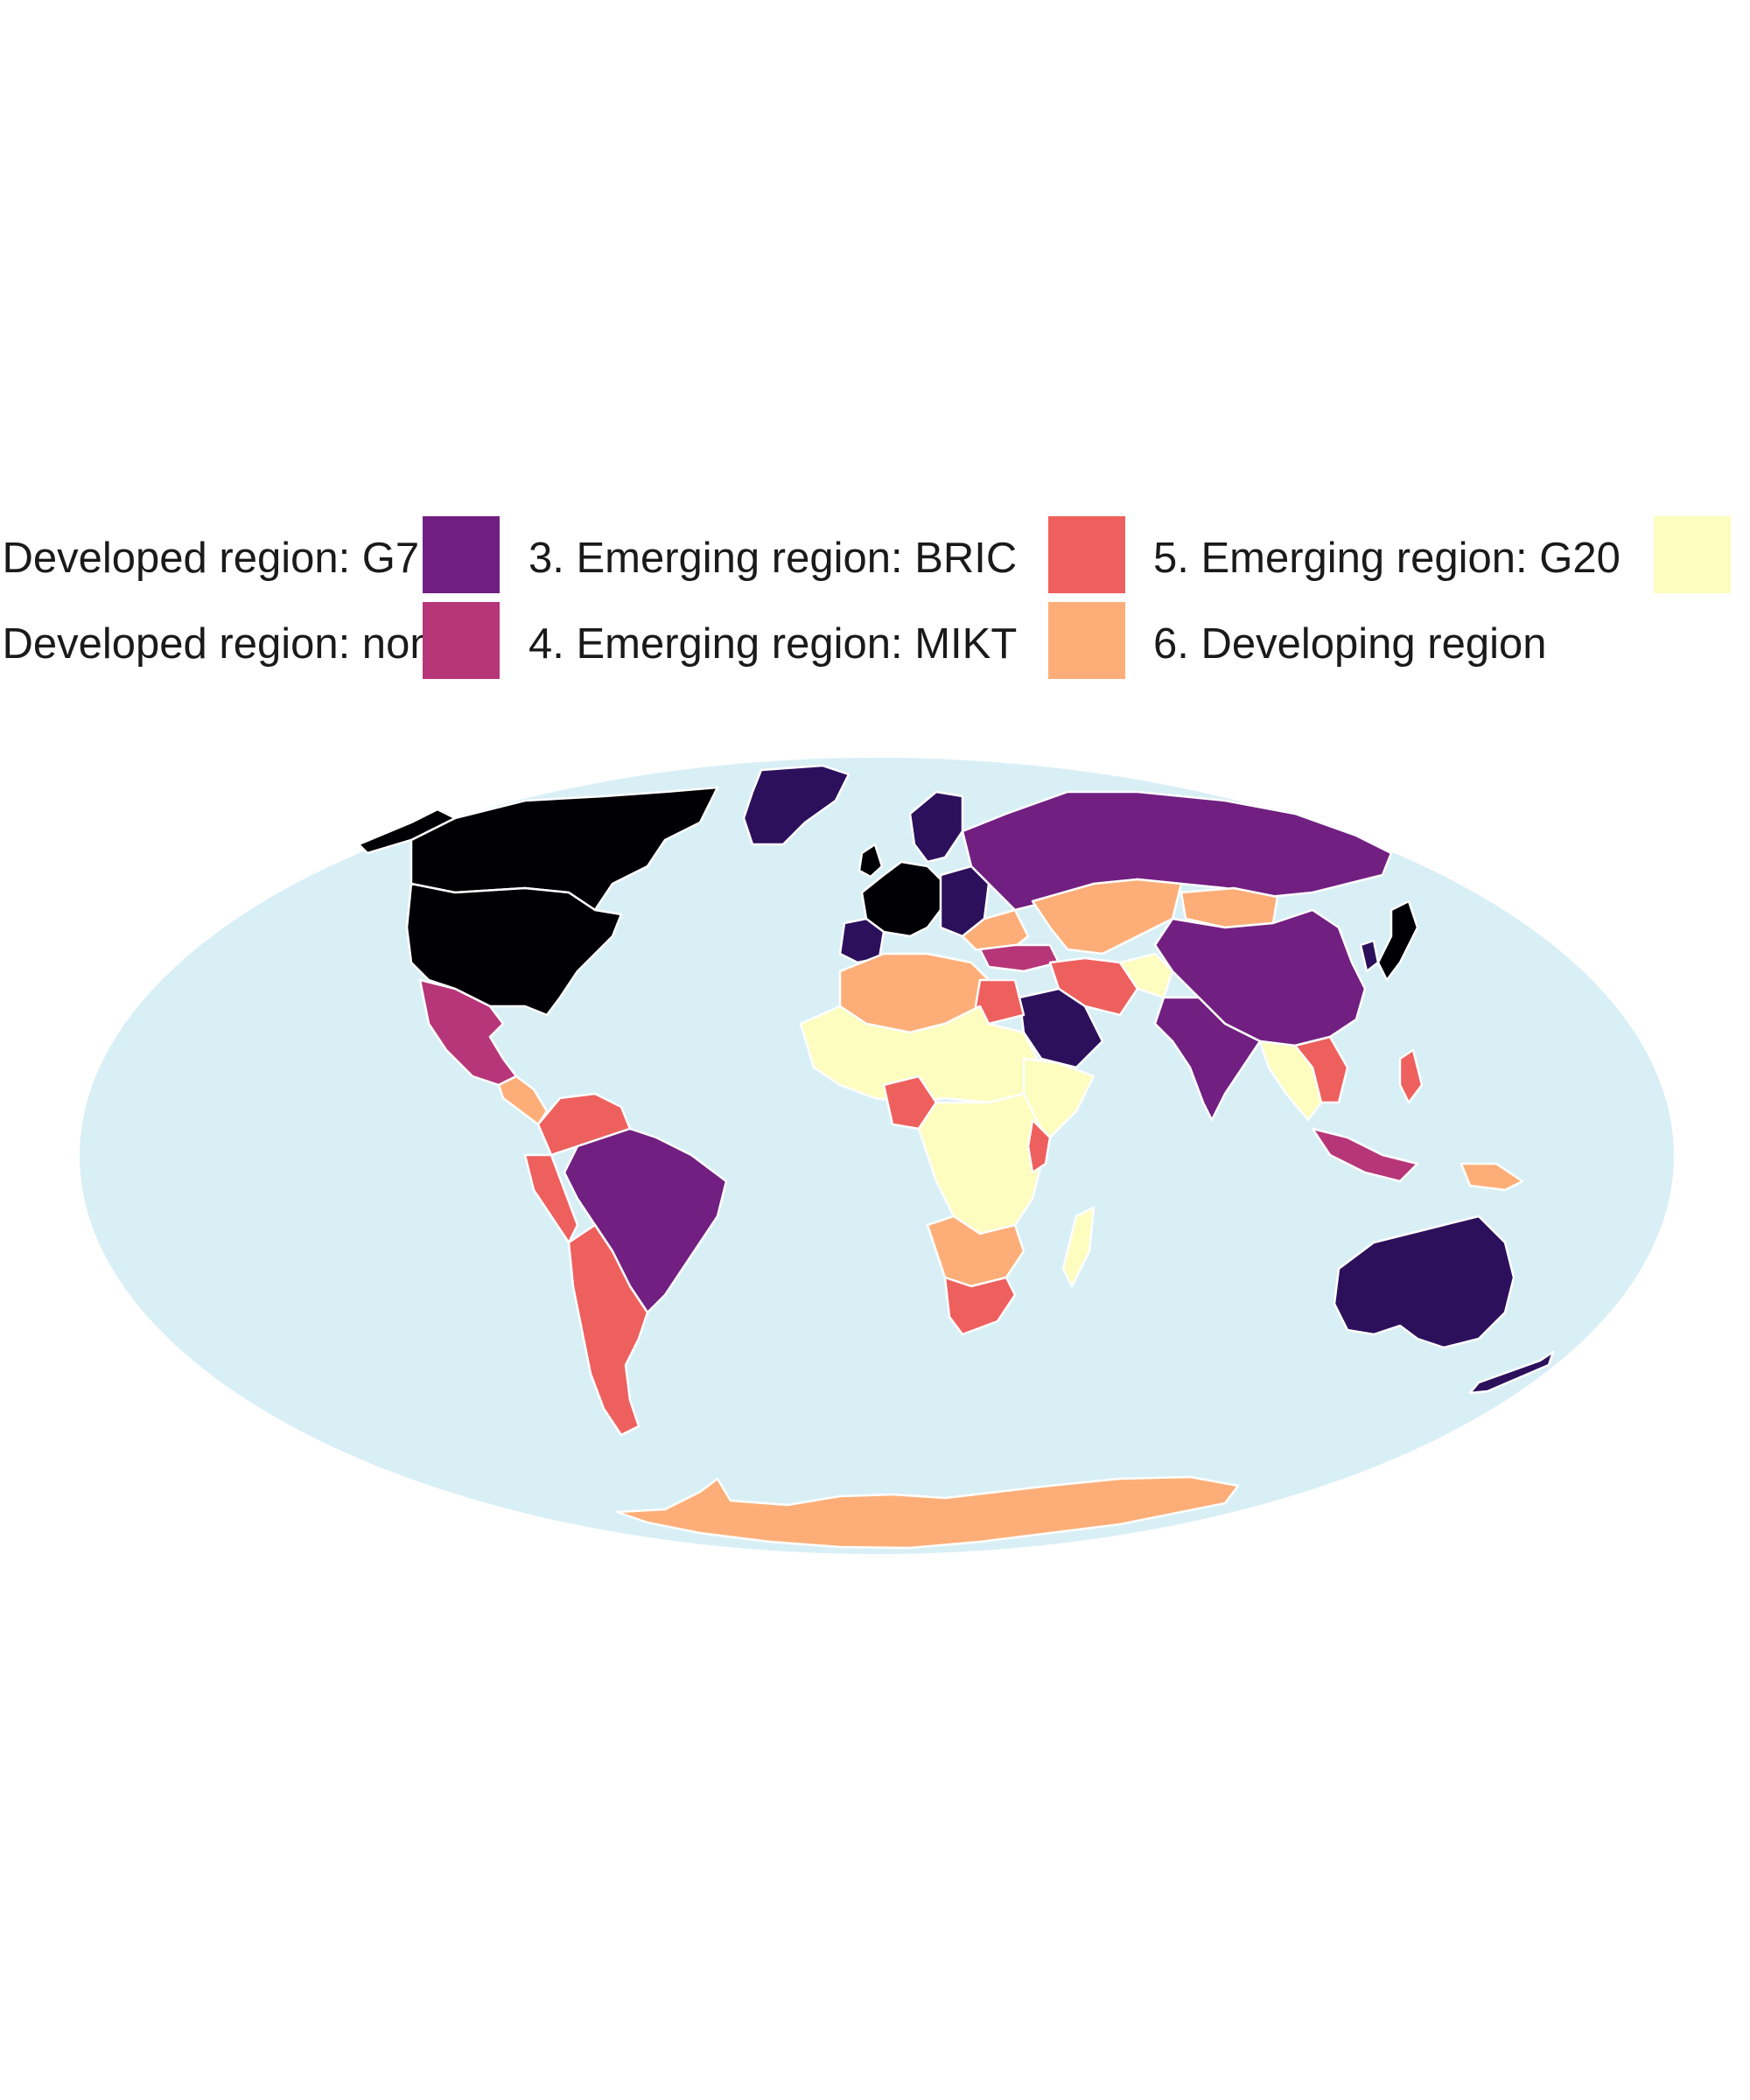 Image resolution: width=1750 pixels, height=2100 pixels. Describe the element at coordinates (461, 640) in the screenshot. I see `legend-swatch-mikt` at that location.